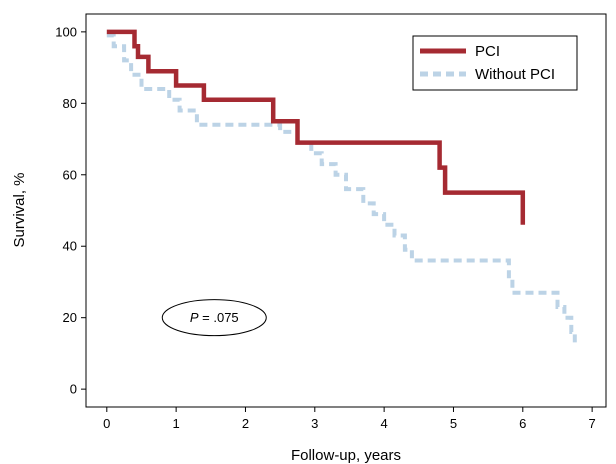 This screenshot has width=616, height=464. Describe the element at coordinates (194, 317) in the screenshot. I see `p-value-symbol: P` at that location.